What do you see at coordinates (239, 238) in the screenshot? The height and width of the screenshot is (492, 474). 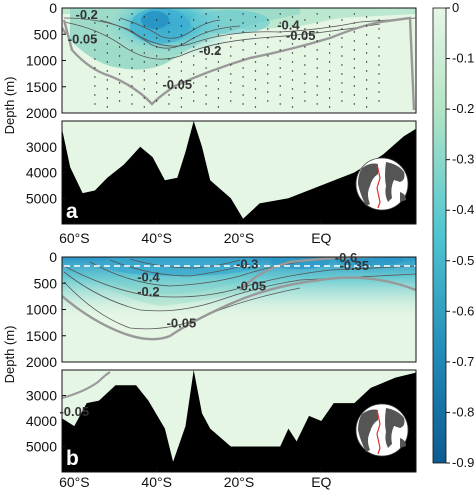 I see `x-tick-label: 20°S` at bounding box center [239, 238].